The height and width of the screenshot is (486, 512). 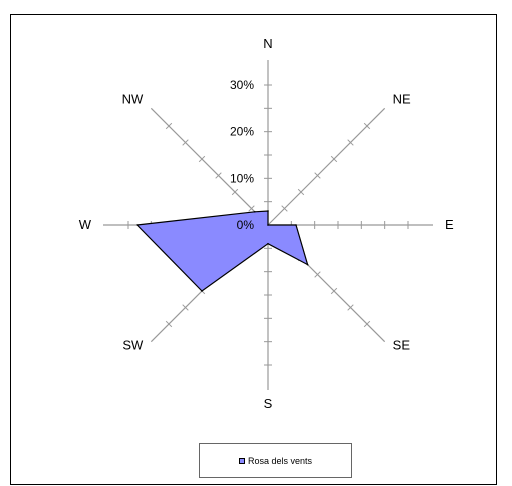 I want to click on data-point-se, so click(x=307, y=264).